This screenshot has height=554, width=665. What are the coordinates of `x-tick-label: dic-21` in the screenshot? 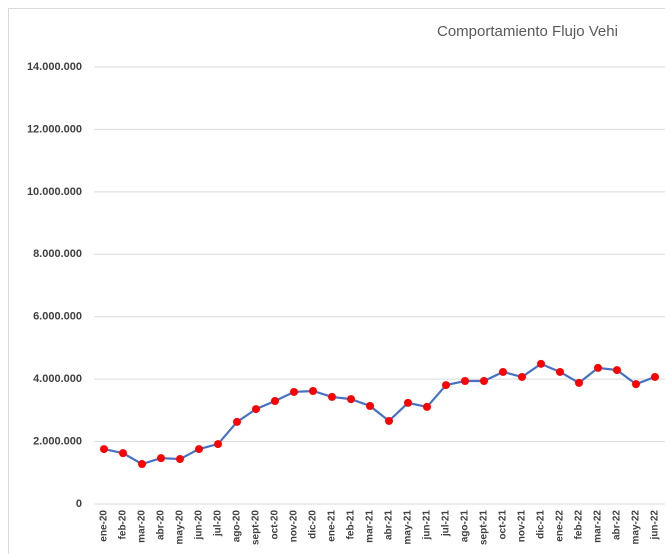 It's located at (541, 524).